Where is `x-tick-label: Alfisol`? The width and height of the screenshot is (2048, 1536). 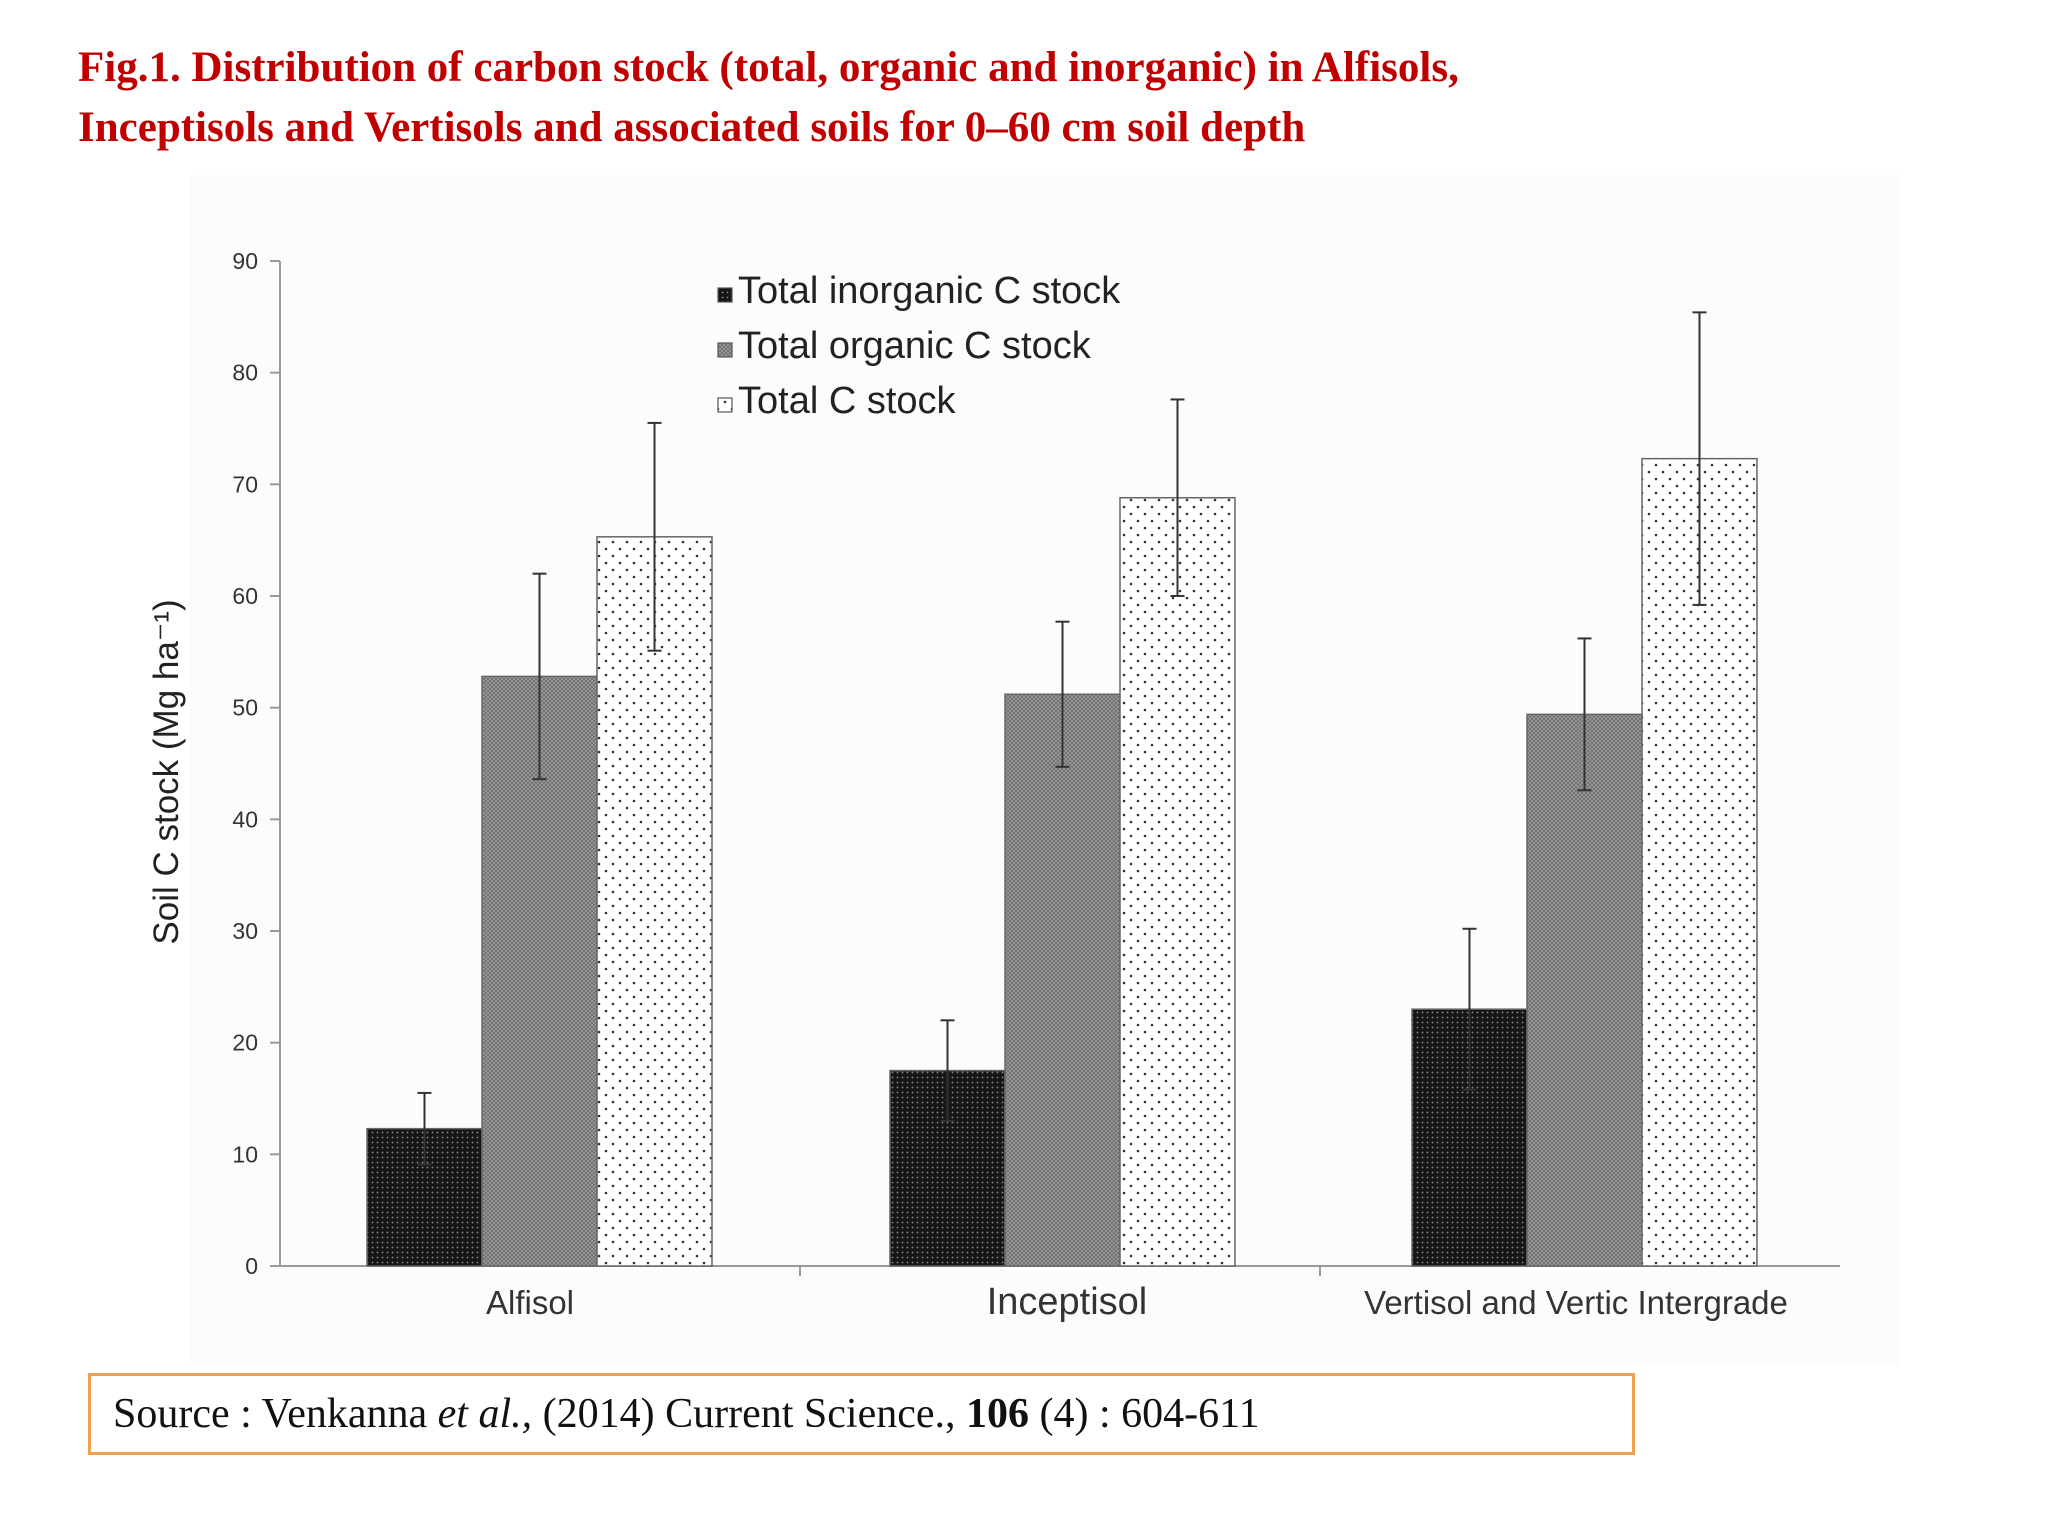
x-tick-label: Alfisol is located at coordinates (530, 1302).